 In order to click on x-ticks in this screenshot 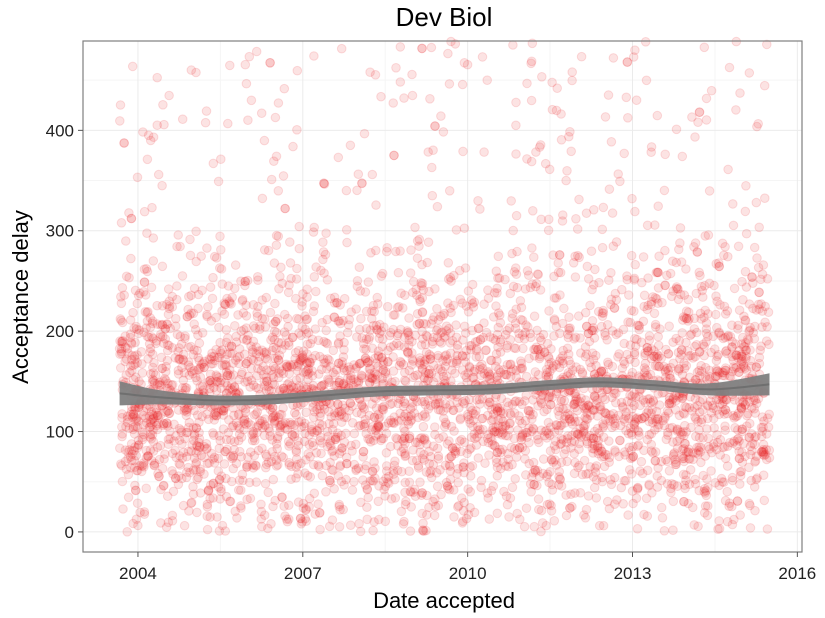, I will do `click(467, 554)`.